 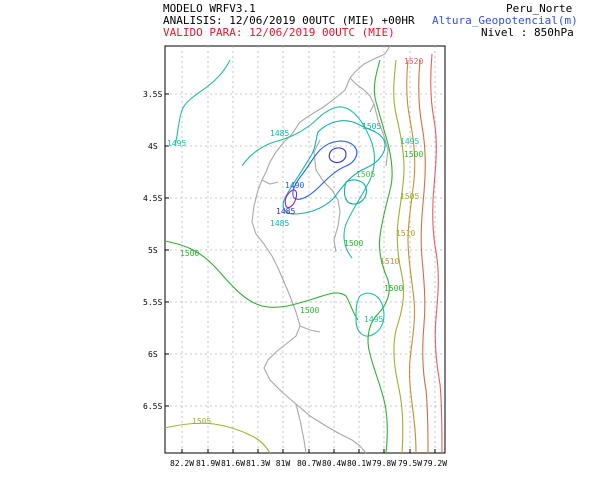 I want to click on contour-1510-east, so click(x=411, y=256).